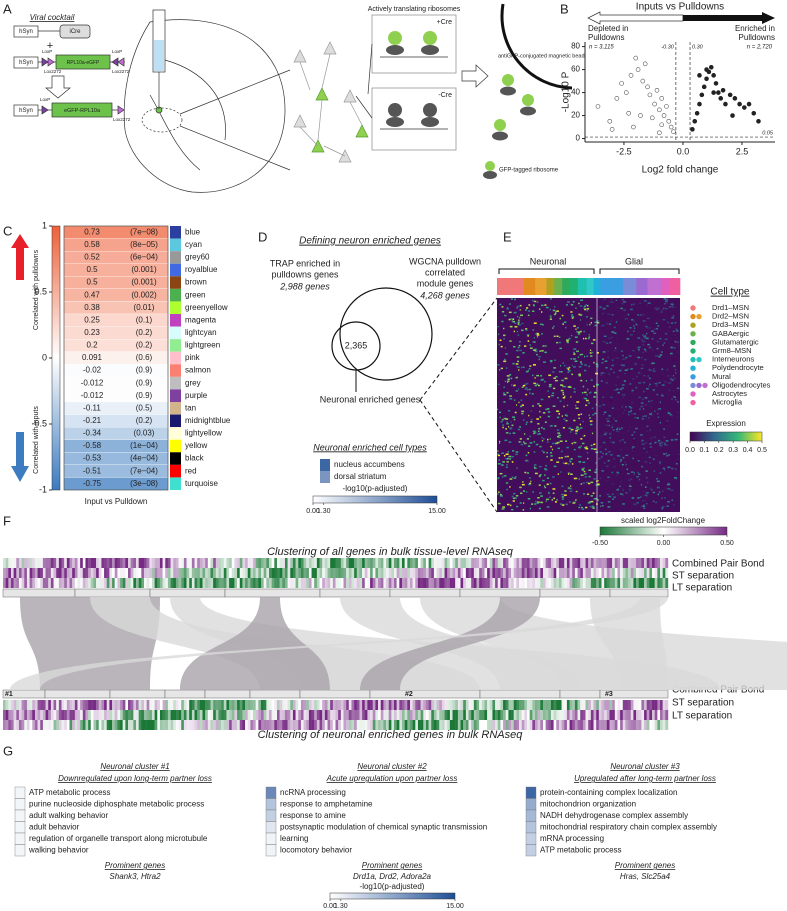 This screenshot has width=787, height=911. I want to click on legend-dot, so click(693, 368).